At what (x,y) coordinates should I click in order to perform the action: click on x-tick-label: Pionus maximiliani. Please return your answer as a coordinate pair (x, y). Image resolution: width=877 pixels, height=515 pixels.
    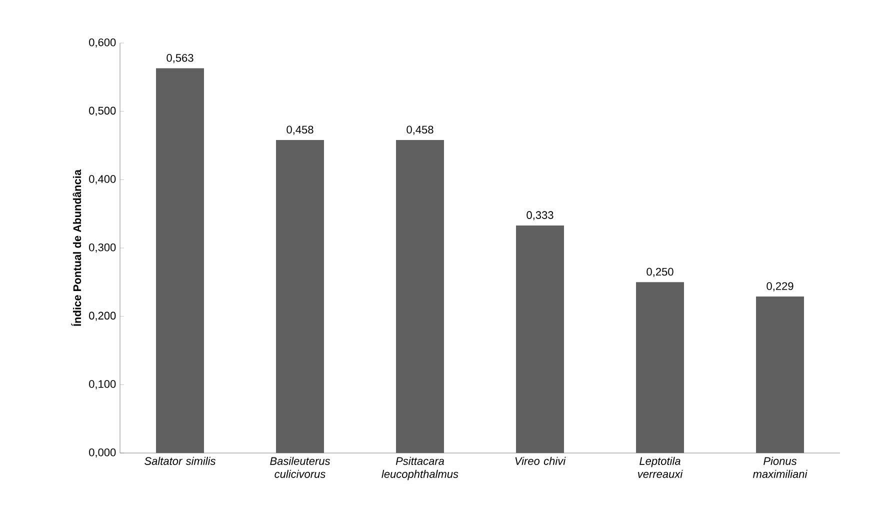
    Looking at the image, I should click on (780, 467).